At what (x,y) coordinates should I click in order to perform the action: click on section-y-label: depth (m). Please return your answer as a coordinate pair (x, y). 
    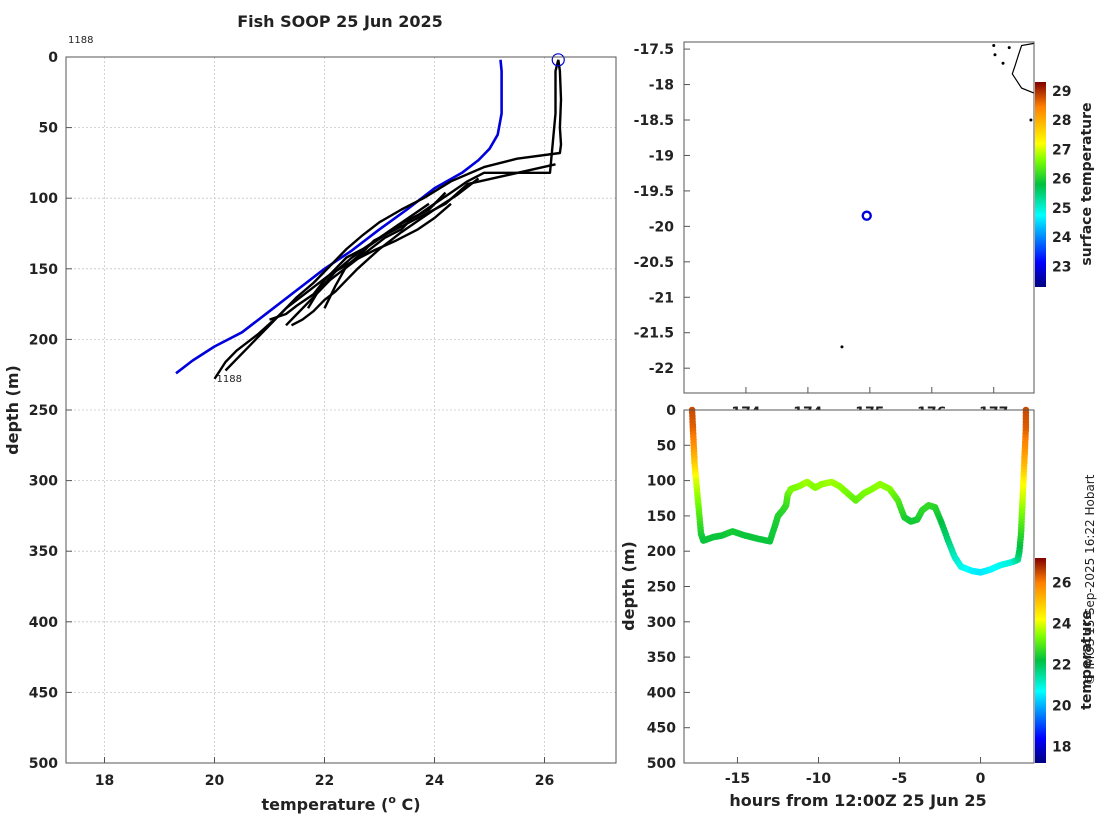
    Looking at the image, I should click on (628, 586).